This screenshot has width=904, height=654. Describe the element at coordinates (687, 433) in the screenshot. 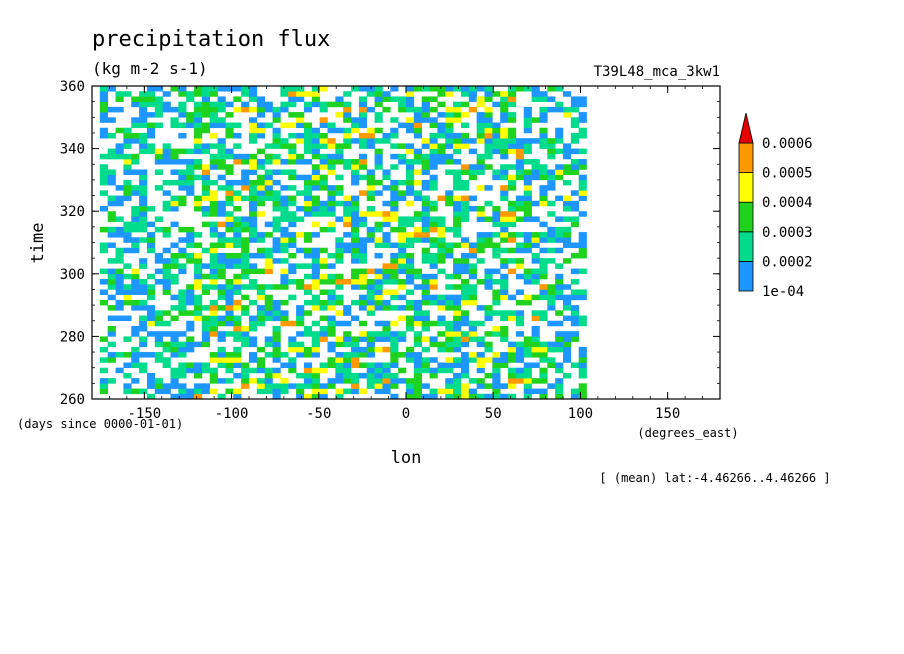

I see `x-axis-units: (degrees_east)` at that location.